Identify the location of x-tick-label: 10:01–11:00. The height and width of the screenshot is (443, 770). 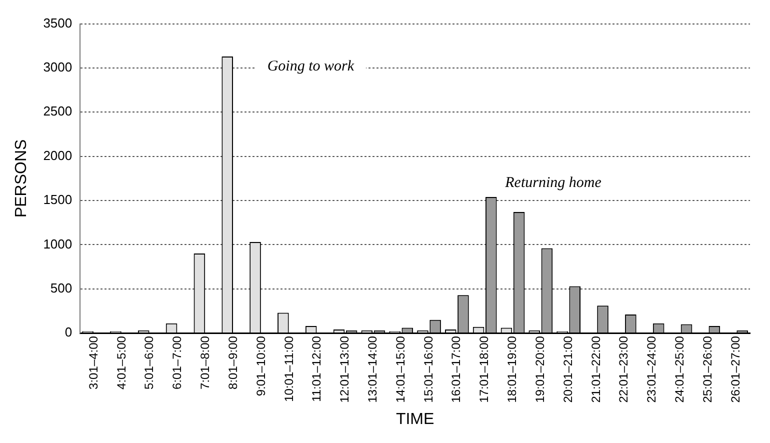
(289, 369).